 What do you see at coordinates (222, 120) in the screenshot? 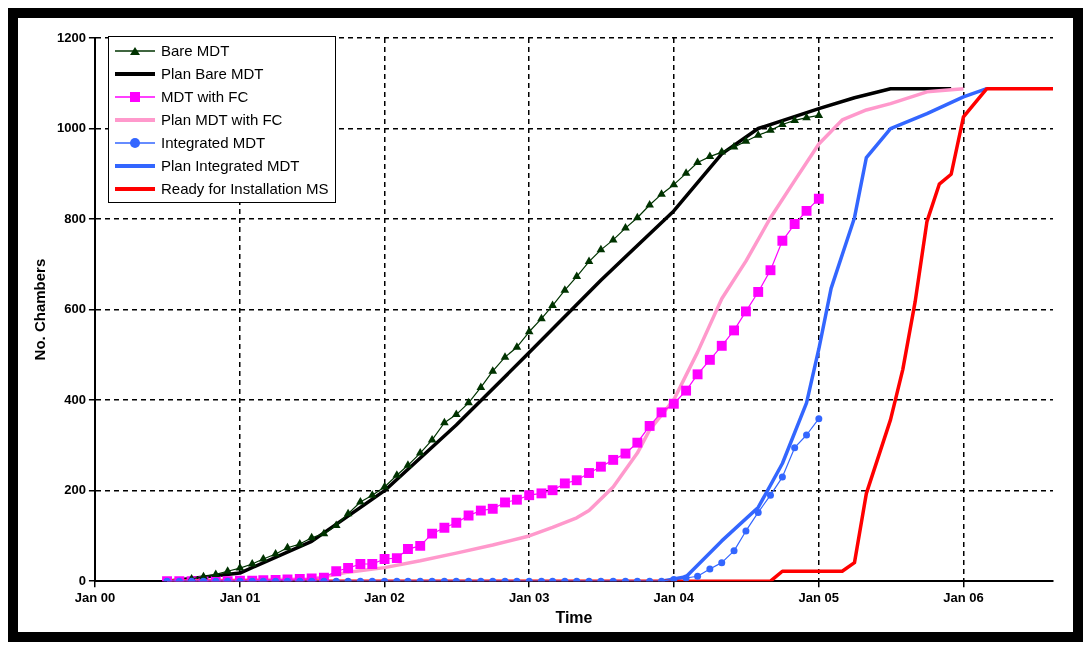
I see `legend-label: Plan MDT with FC` at bounding box center [222, 120].